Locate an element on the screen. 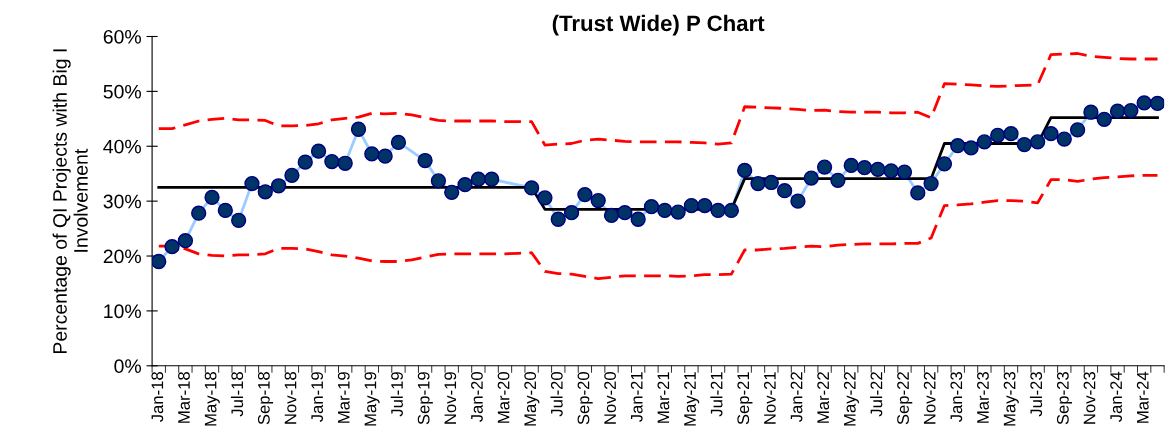 The height and width of the screenshot is (445, 1170). x-tick-label: Nov-19 is located at coordinates (450, 398).